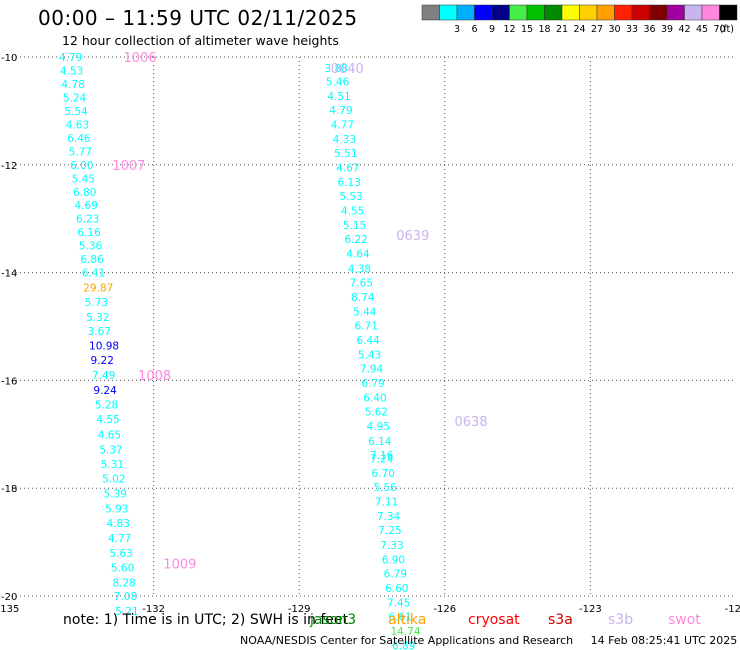 The height and width of the screenshot is (650, 740). Describe the element at coordinates (444, 609) in the screenshot. I see `x-tick-label: -126` at that location.